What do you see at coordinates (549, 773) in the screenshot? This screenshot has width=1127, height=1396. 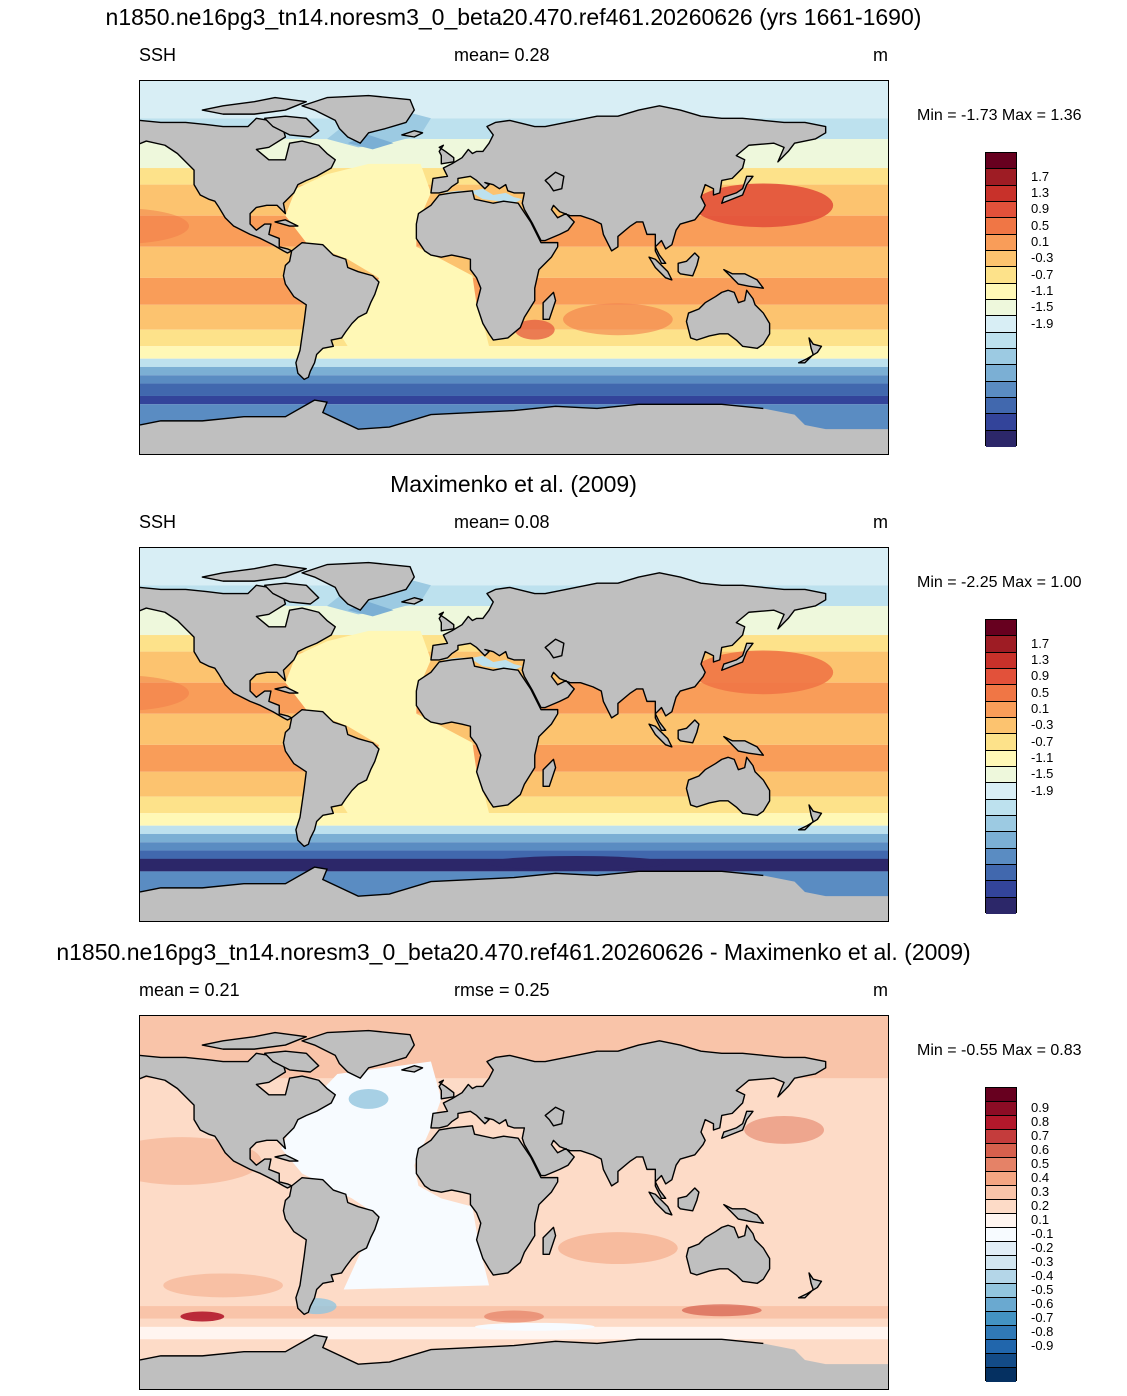 I see `landmass-madagascar` at bounding box center [549, 773].